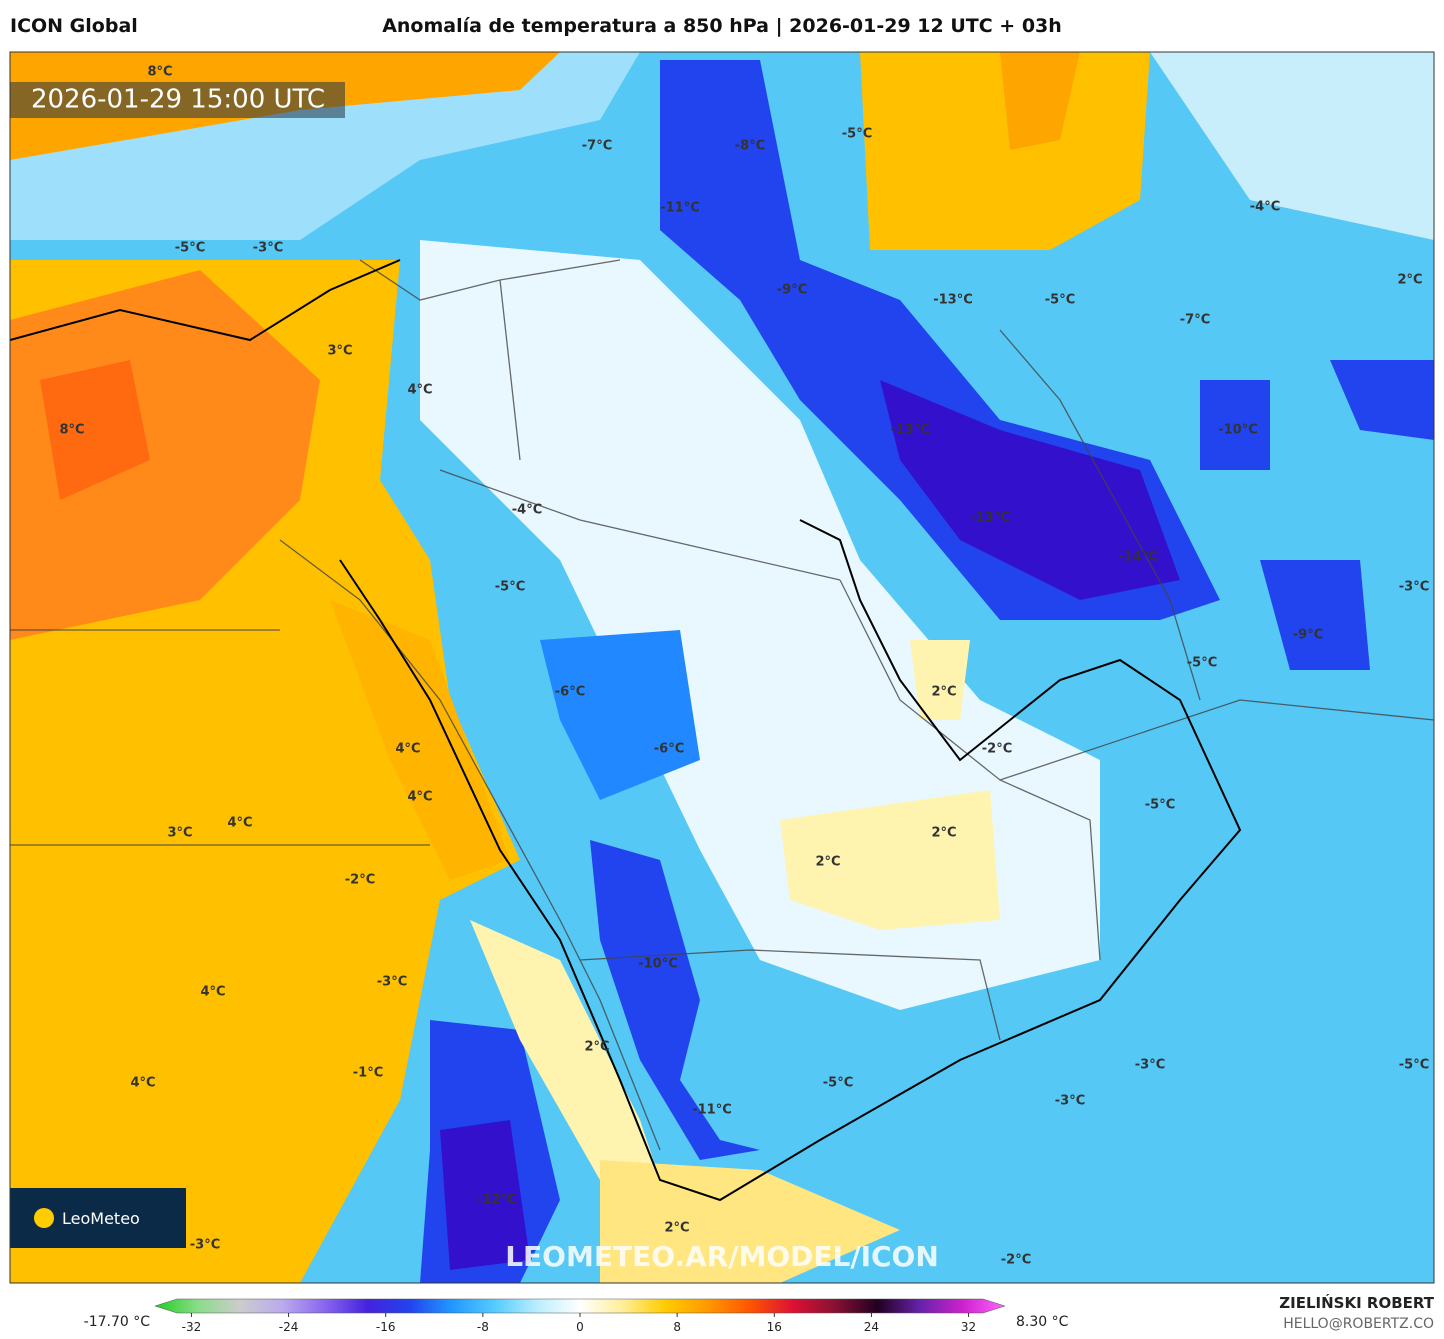 The height and width of the screenshot is (1339, 1444). What do you see at coordinates (483, 1327) in the screenshot?
I see `colorbar-tick-label: -8` at bounding box center [483, 1327].